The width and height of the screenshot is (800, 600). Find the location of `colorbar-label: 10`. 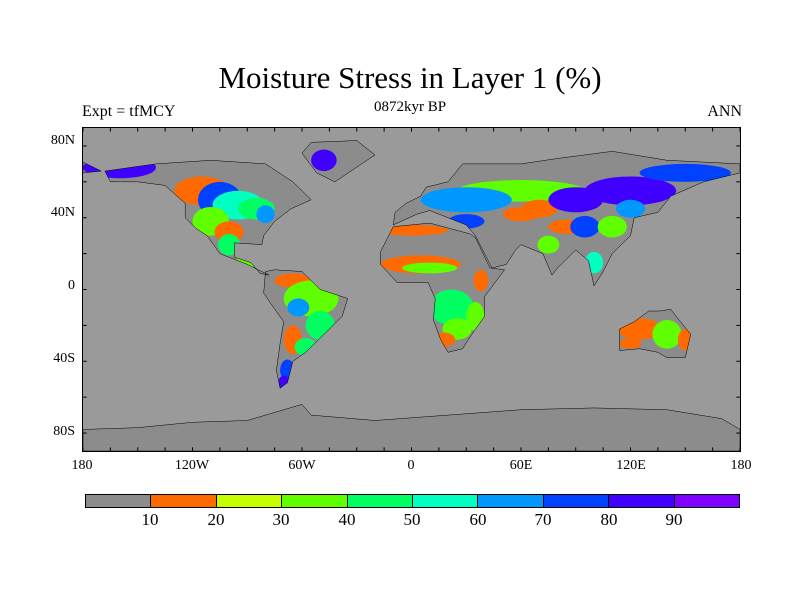

colorbar-label: 10 is located at coordinates (150, 519).